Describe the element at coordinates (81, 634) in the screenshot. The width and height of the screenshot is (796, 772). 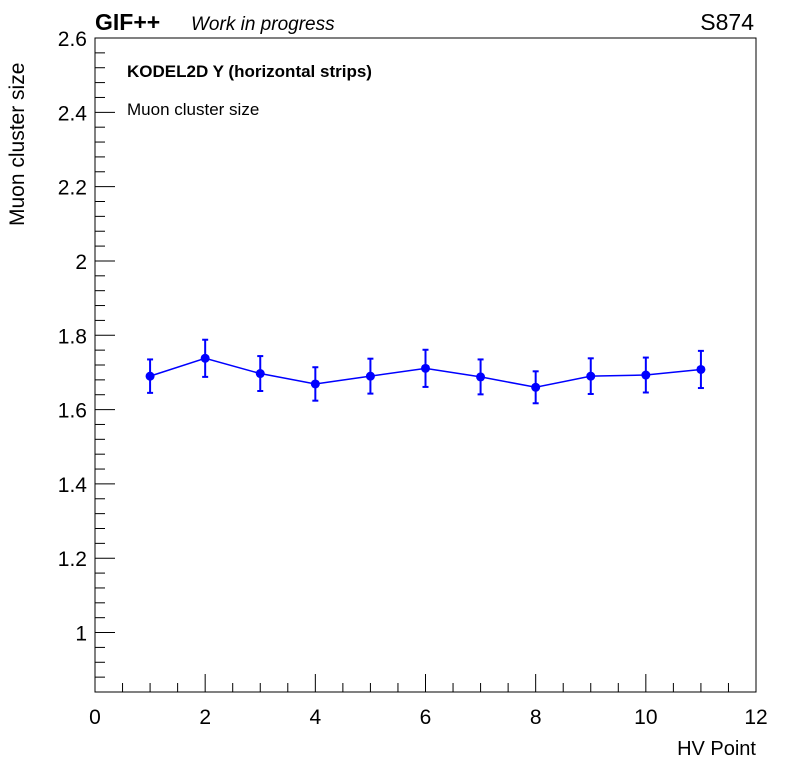
I see `y-tick-label: 1` at that location.